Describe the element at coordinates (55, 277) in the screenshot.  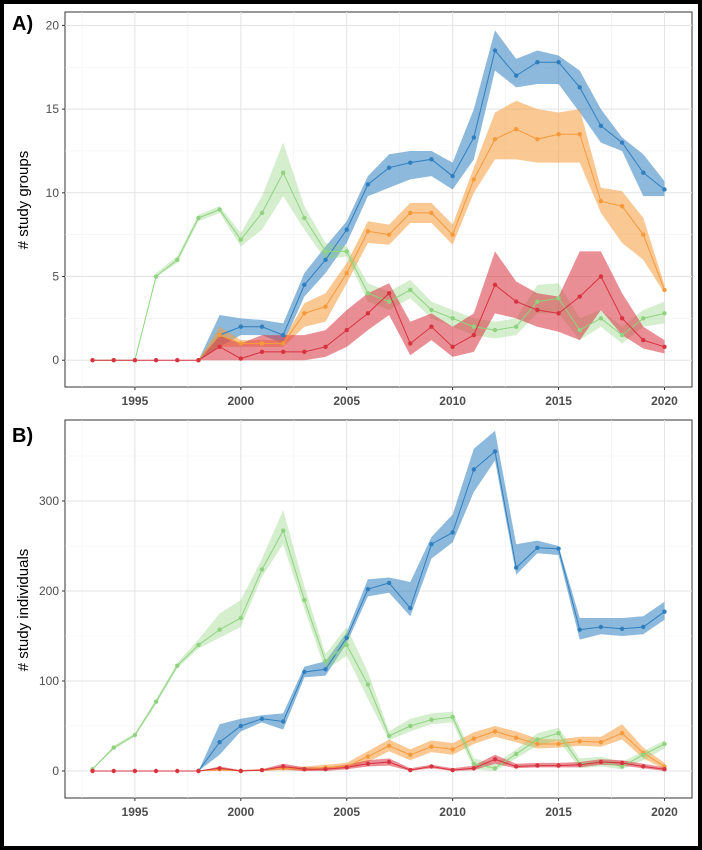
I see `panel-a-ytick: 5` at that location.